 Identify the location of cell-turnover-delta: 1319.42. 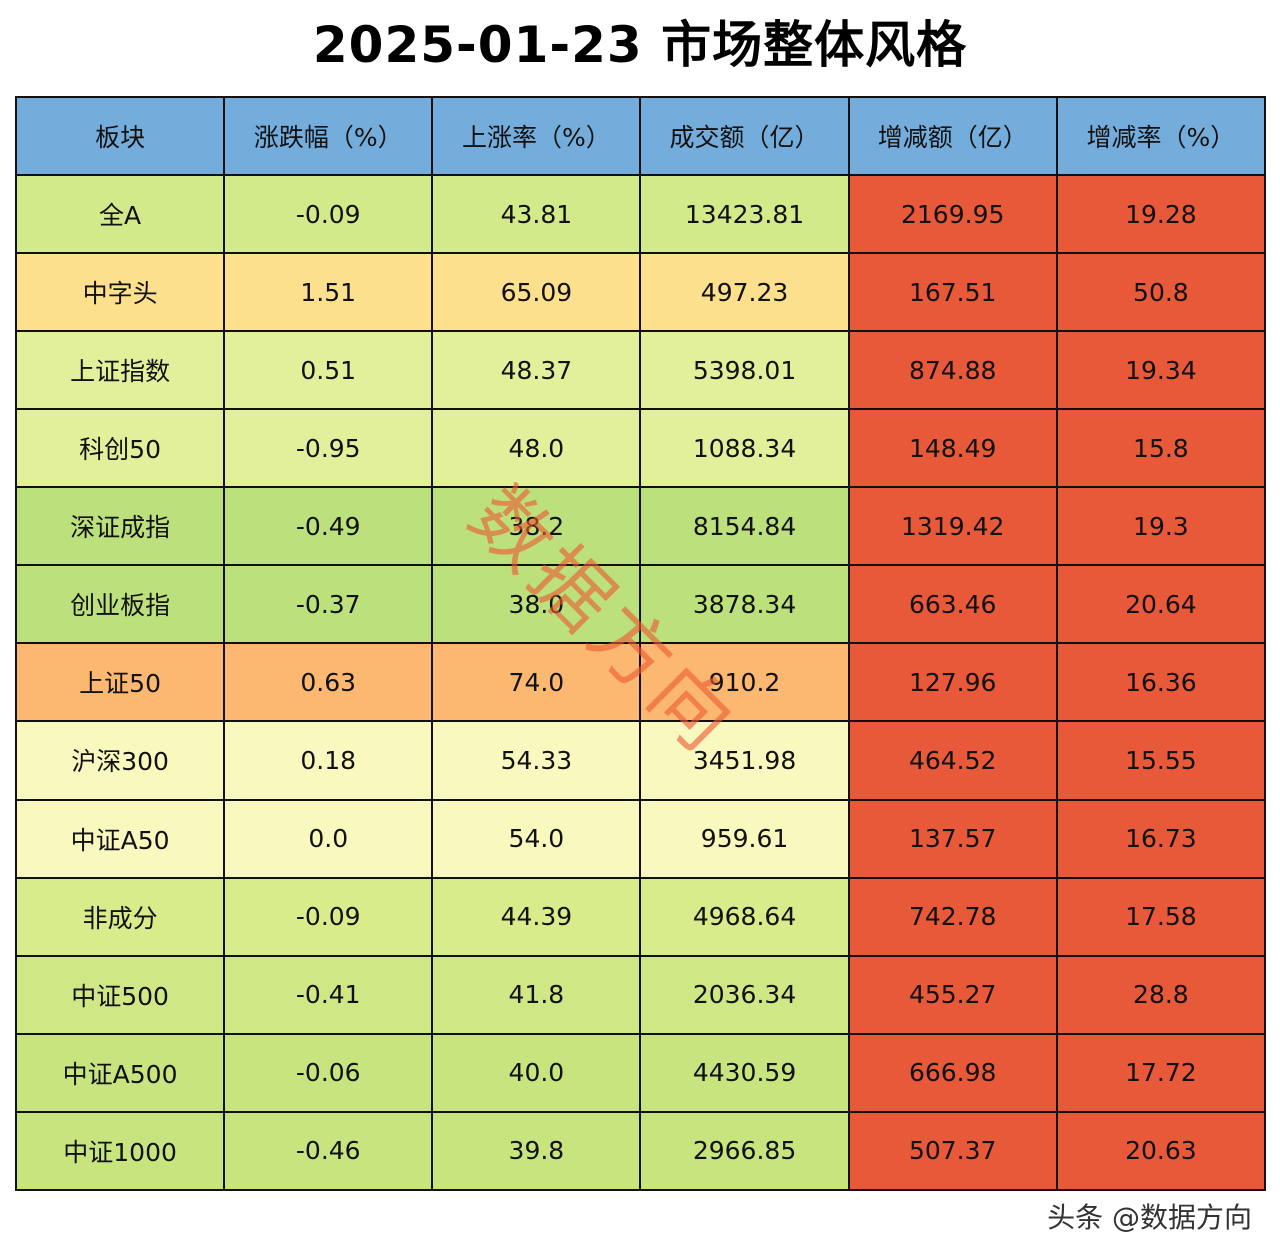
(952, 526).